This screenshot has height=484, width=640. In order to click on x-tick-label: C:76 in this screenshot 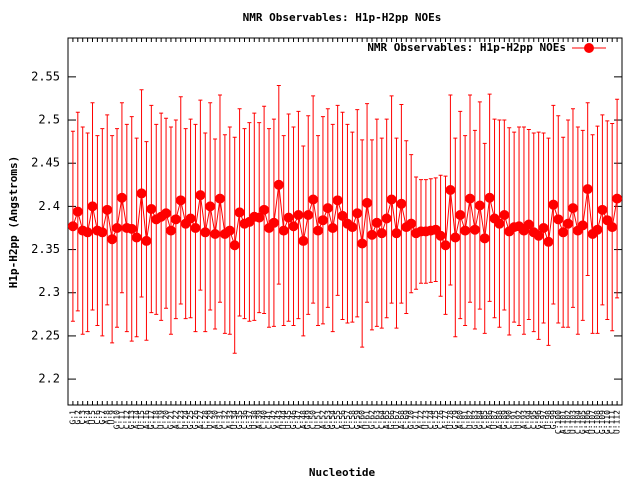, I will do `click(440, 419)`.